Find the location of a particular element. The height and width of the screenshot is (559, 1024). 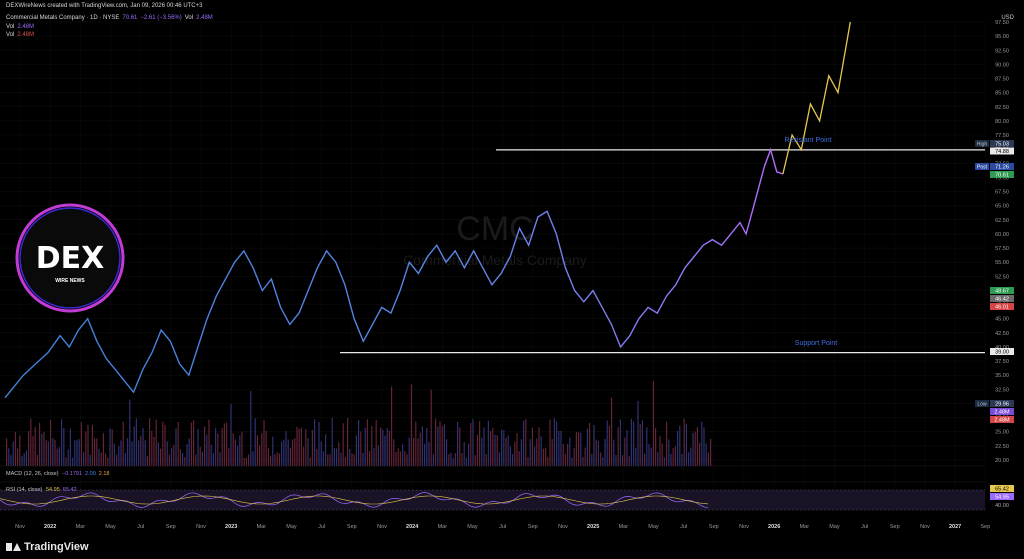

x-tick-label: Jul is located at coordinates (864, 527).